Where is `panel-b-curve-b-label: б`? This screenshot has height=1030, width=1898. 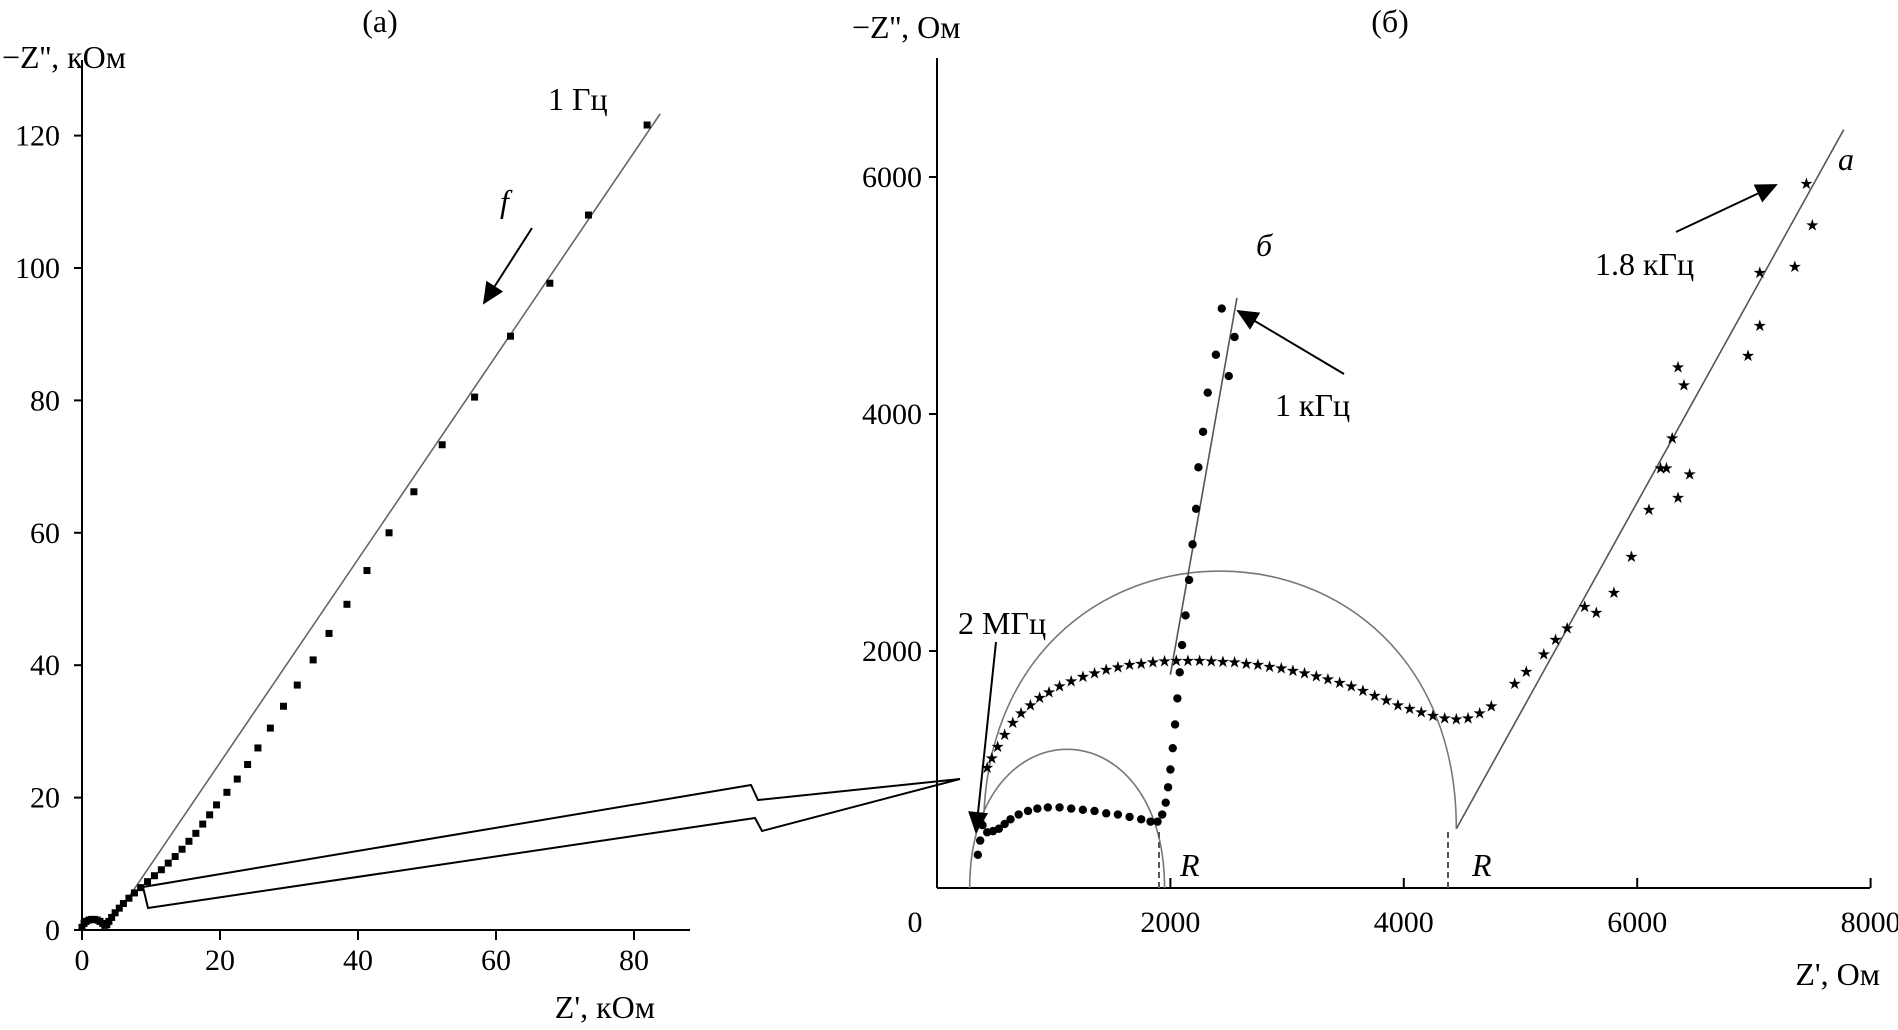
panel-b-curve-b-label: б is located at coordinates (1264, 245).